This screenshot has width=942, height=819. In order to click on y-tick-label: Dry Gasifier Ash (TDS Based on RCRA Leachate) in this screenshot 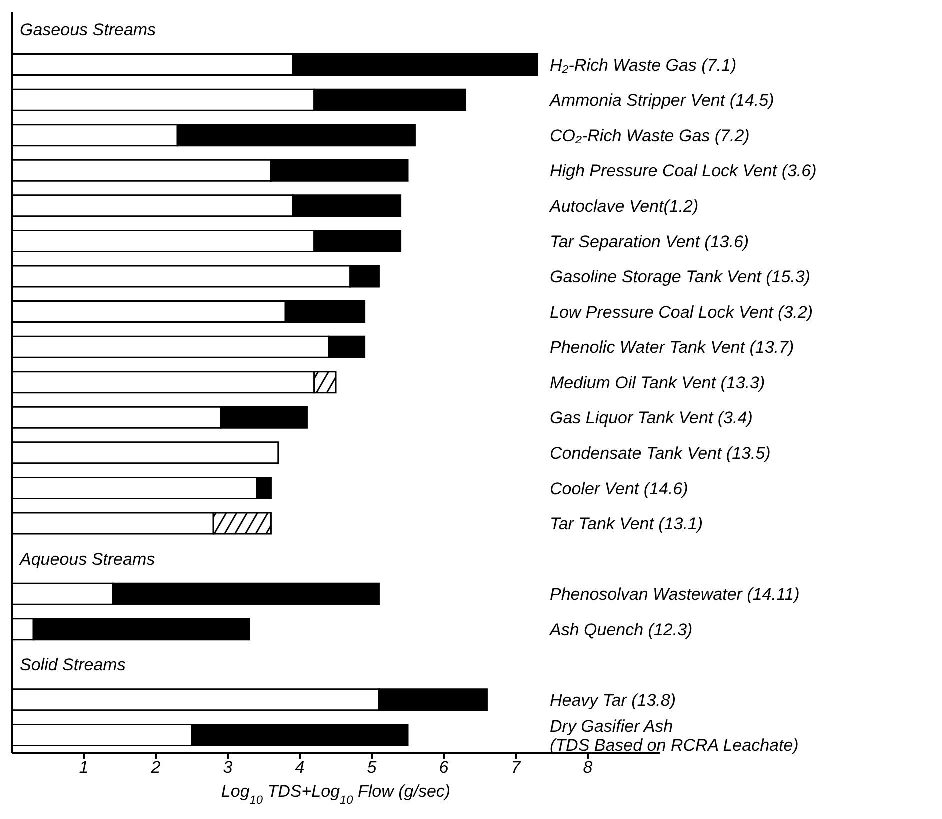, I will do `click(674, 735)`.